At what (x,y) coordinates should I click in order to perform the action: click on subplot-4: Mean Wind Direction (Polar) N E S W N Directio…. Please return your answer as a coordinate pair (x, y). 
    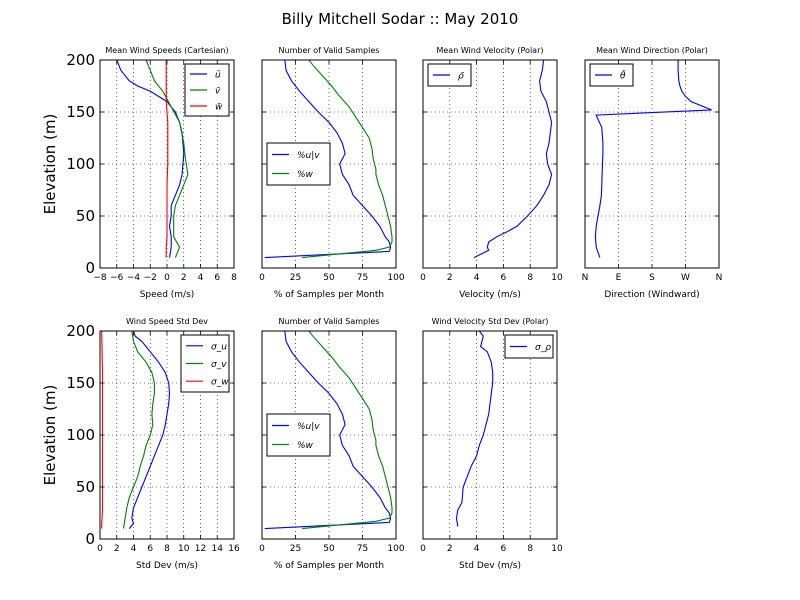
    Looking at the image, I should click on (652, 173).